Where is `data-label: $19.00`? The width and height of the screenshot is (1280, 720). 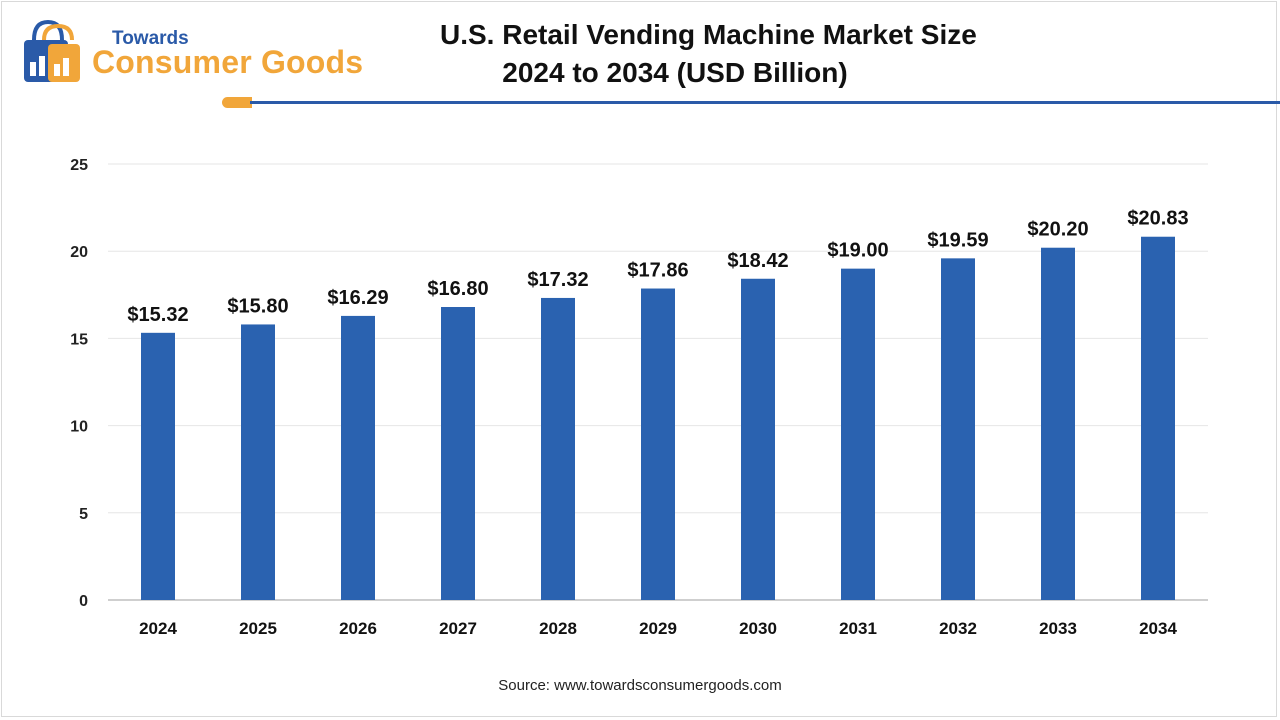 data-label: $19.00 is located at coordinates (857, 251).